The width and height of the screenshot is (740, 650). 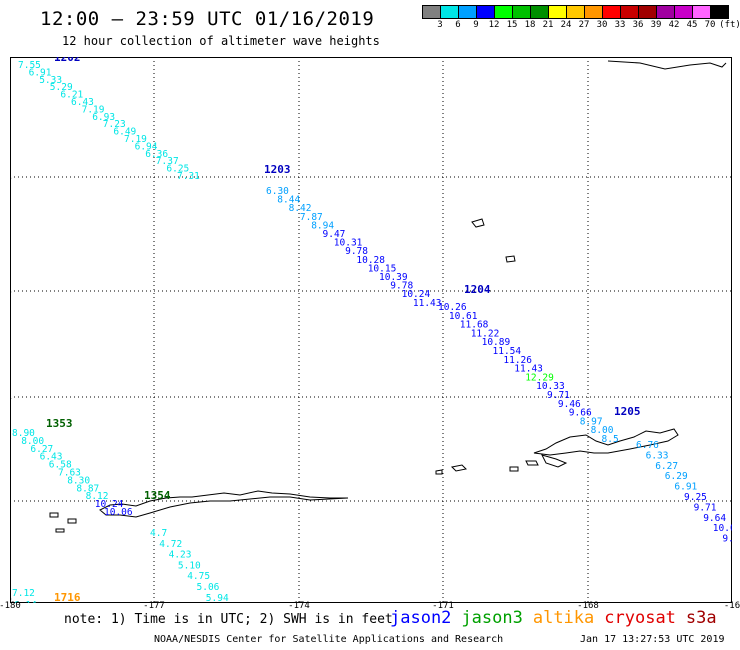 What do you see at coordinates (154, 606) in the screenshot?
I see `lon-label: -177` at bounding box center [154, 606].